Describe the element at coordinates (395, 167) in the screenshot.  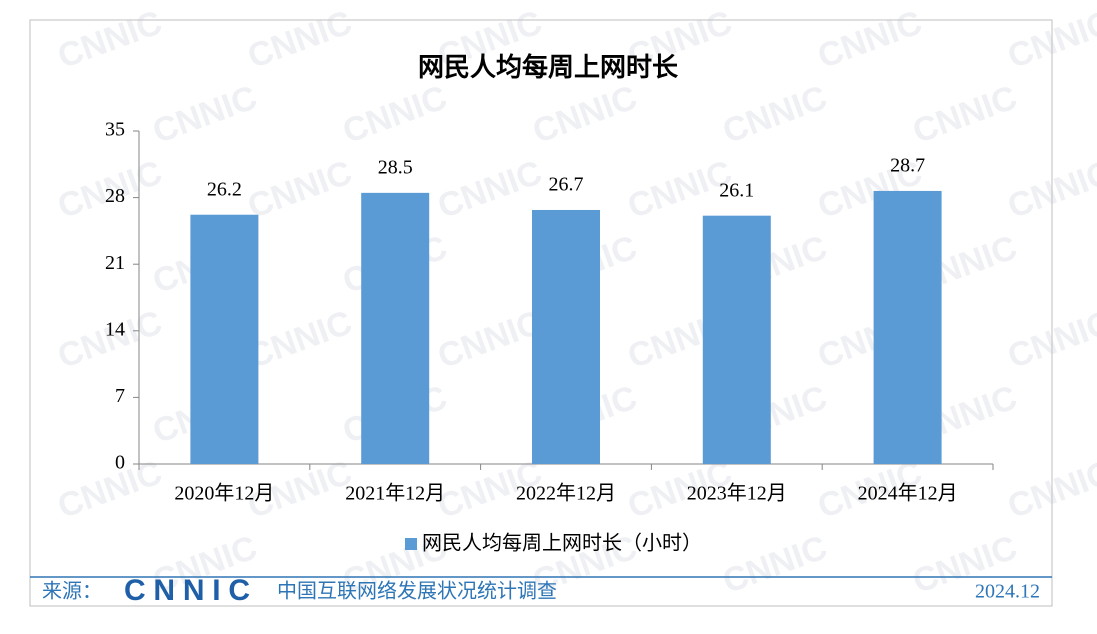
I see `value-label: 28.5` at that location.